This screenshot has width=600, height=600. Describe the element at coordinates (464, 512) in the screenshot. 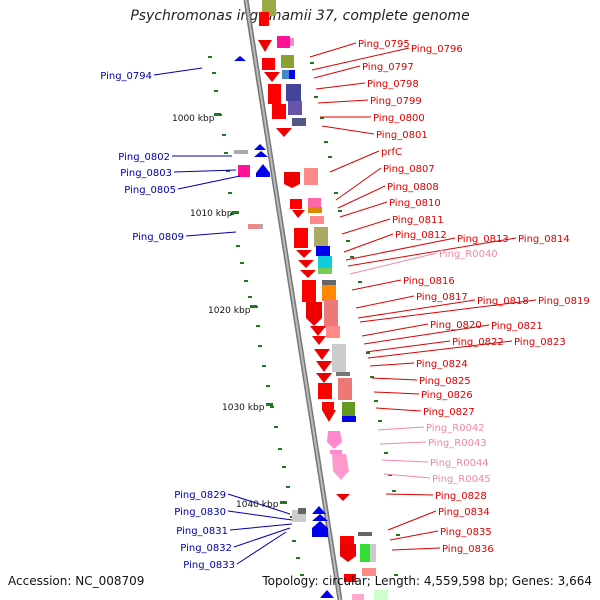

I see `gene-label: Ping_0834` at that location.